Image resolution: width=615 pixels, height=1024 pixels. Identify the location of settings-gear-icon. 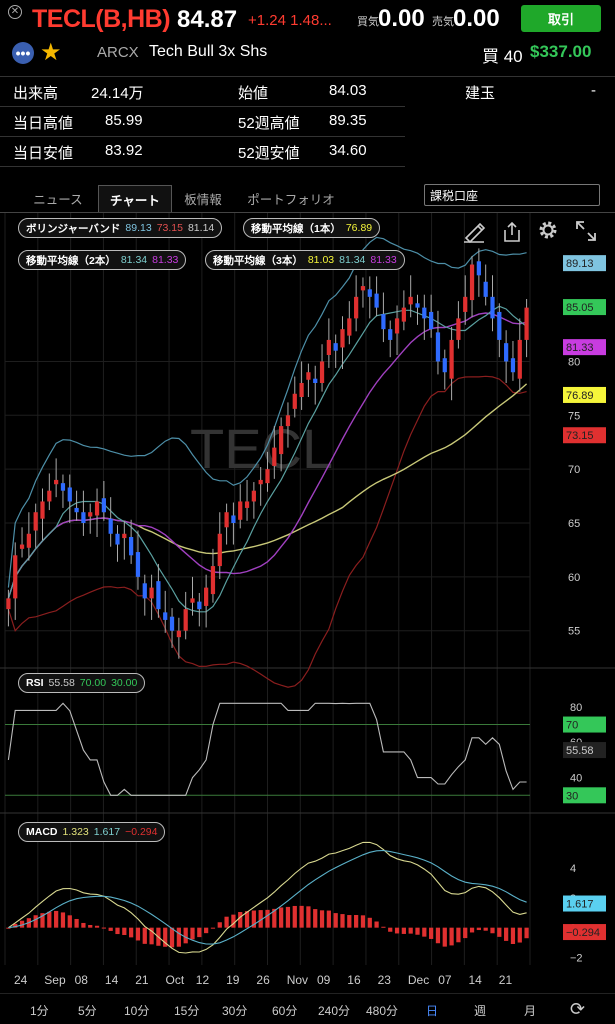
(548, 230).